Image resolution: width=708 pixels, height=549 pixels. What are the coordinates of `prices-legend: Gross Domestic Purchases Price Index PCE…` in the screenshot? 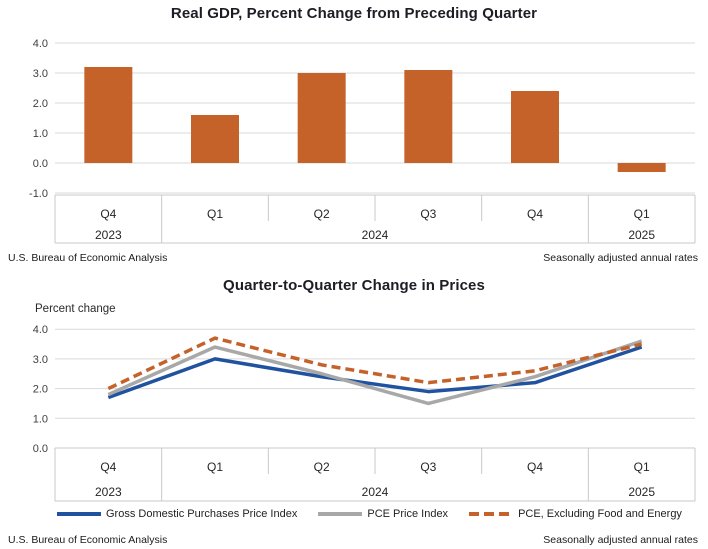 It's located at (378, 514).